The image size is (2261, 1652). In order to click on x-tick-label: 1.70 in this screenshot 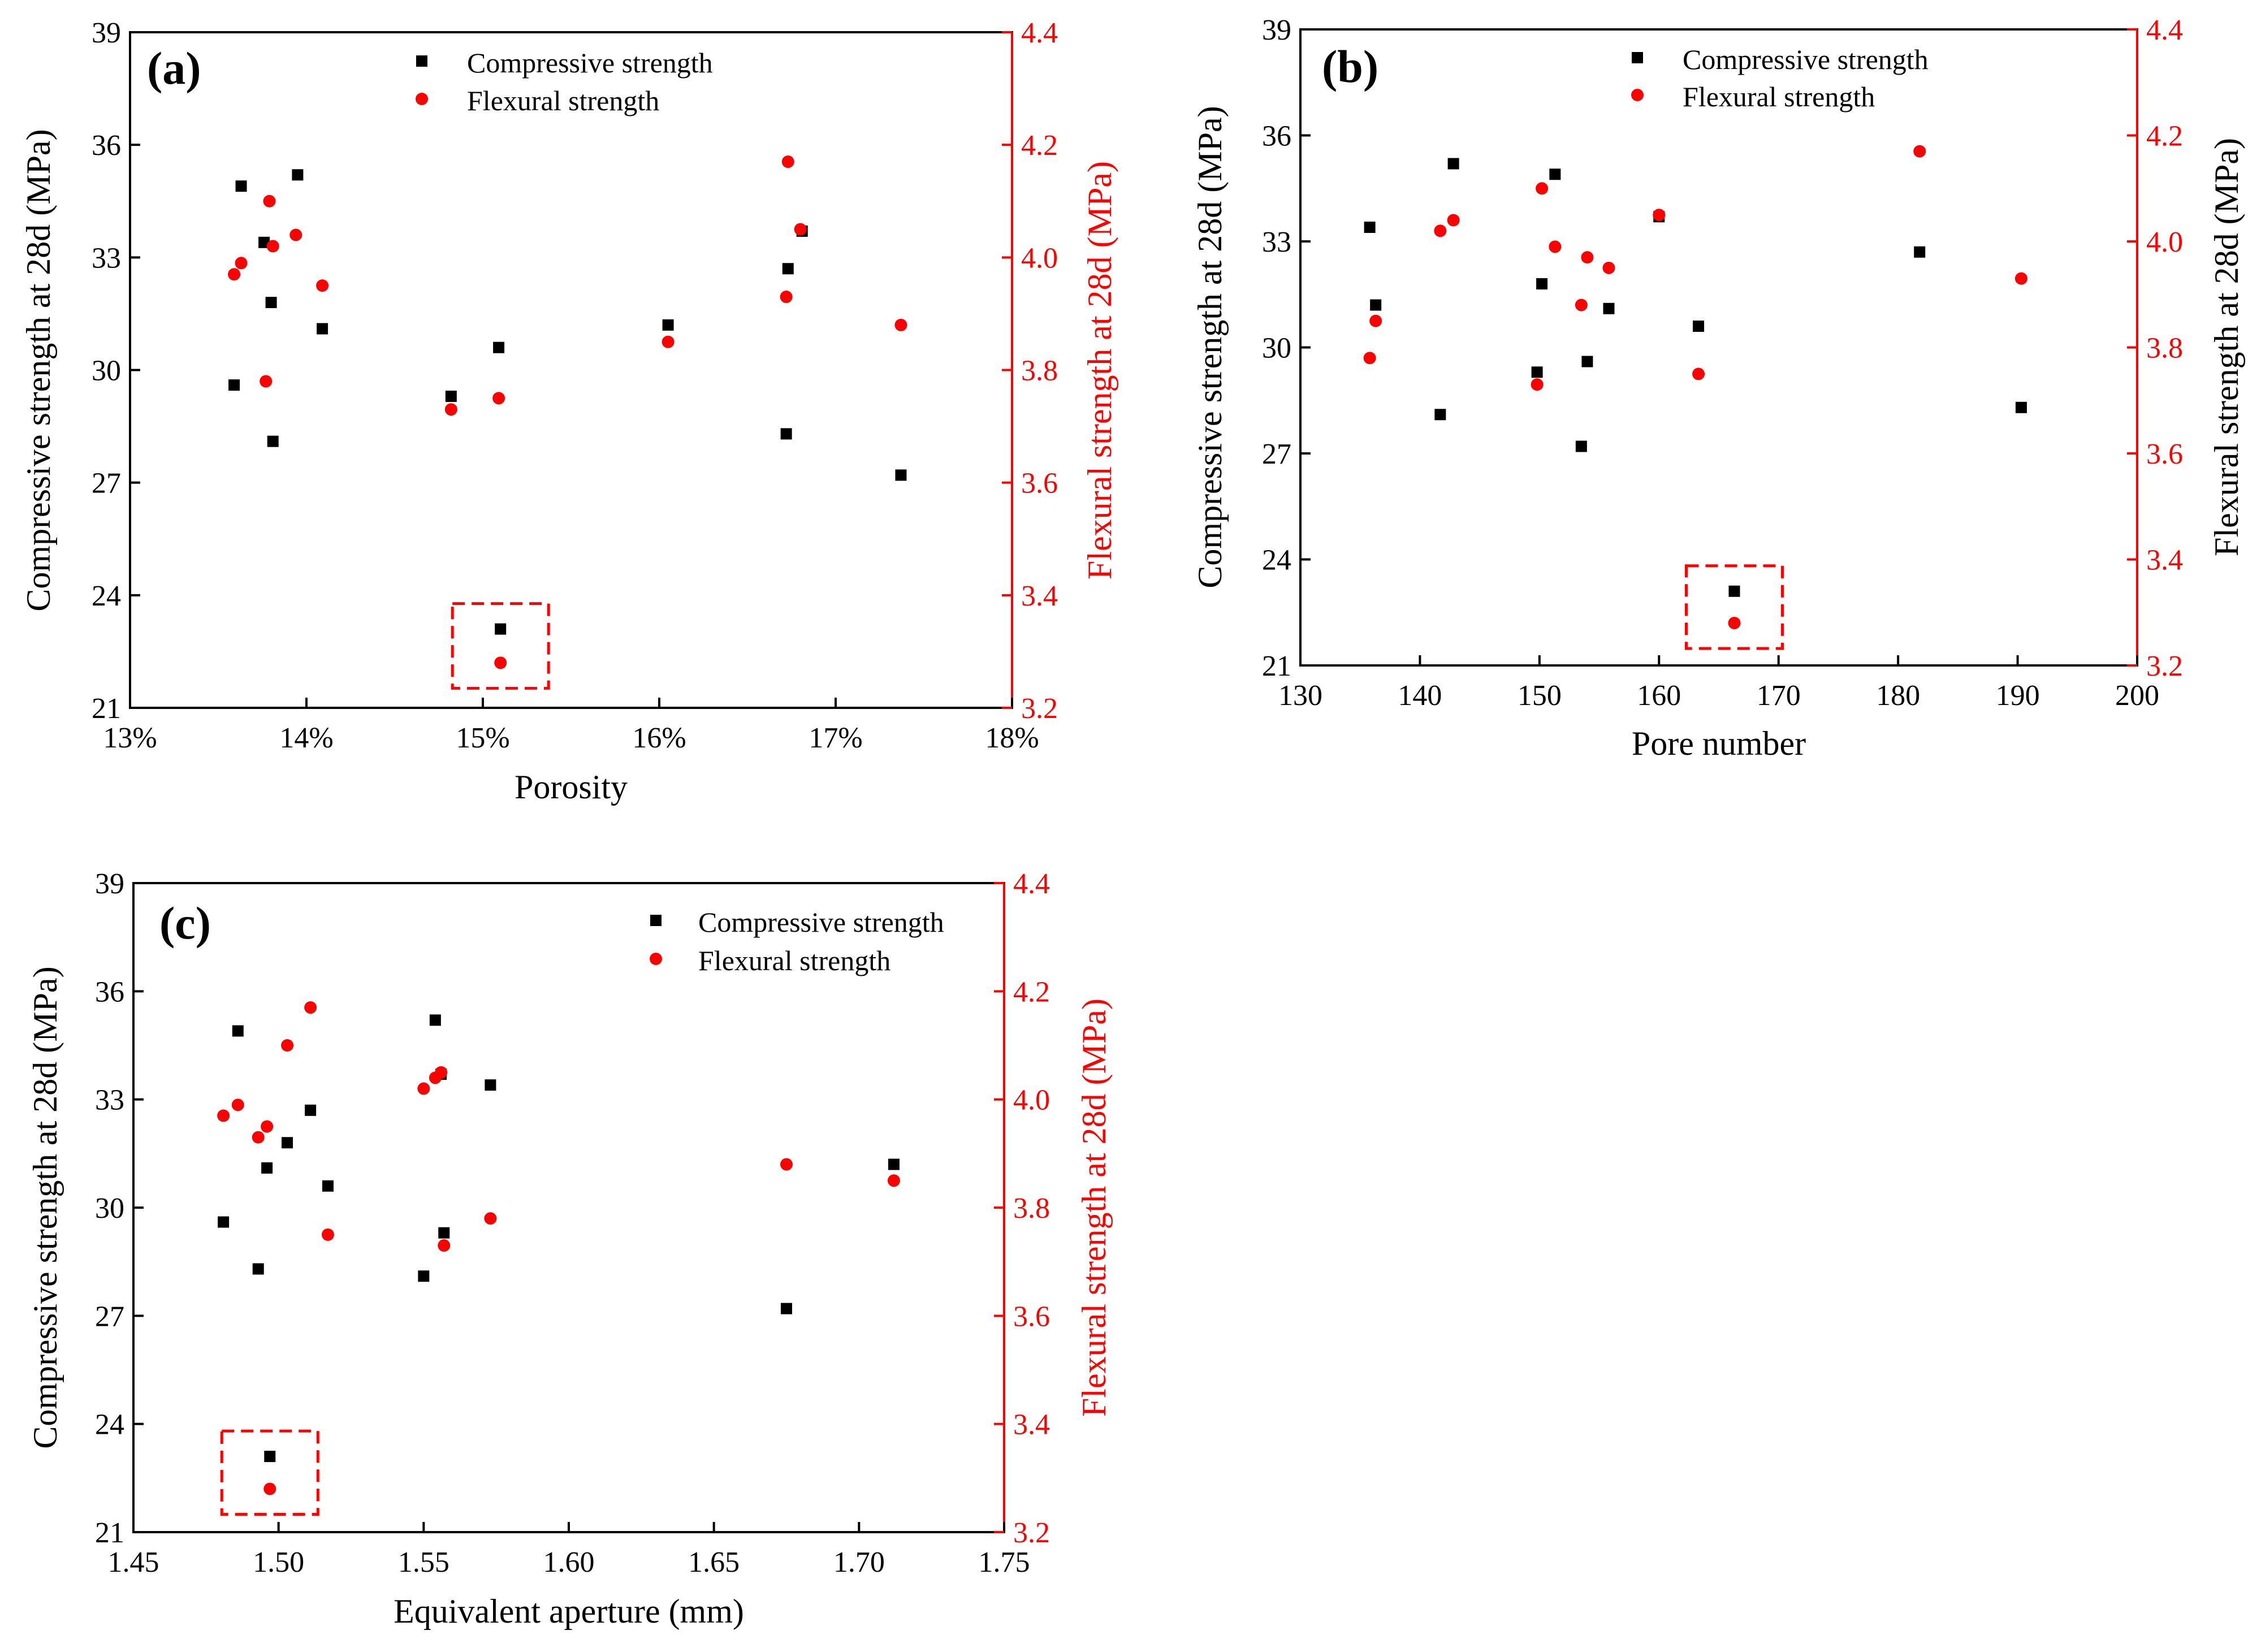, I will do `click(859, 1562)`.